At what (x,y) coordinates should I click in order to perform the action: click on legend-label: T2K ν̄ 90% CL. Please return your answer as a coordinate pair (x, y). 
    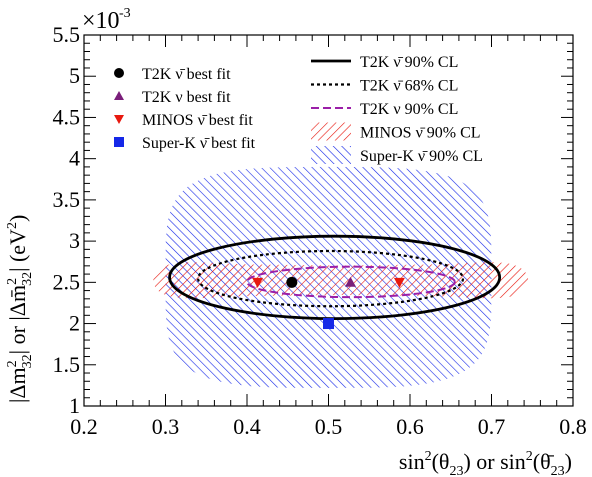
    Looking at the image, I should click on (409, 62).